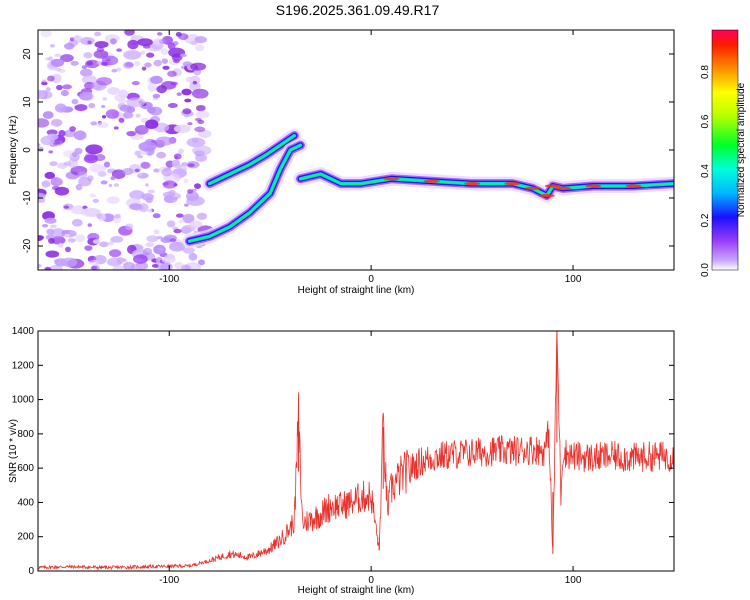  Describe the element at coordinates (23, 331) in the screenshot. I see `snr-y-tick-label: 1400` at that location.